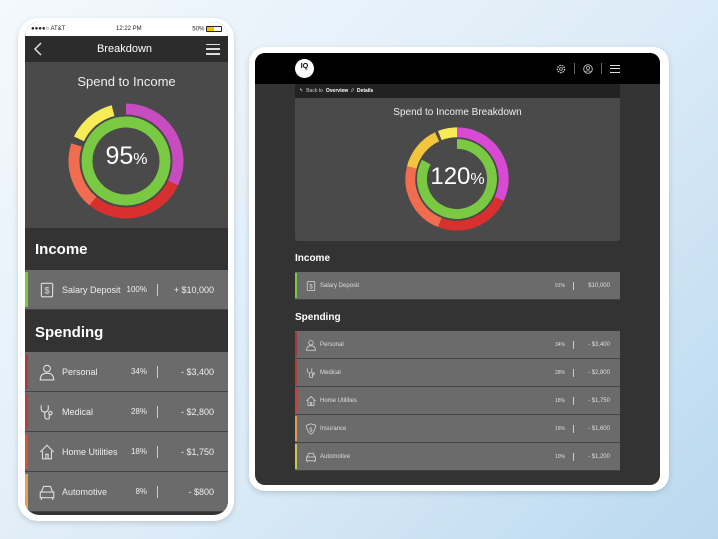 This screenshot has width=718, height=539. I want to click on item-label: Insurance, so click(333, 428).